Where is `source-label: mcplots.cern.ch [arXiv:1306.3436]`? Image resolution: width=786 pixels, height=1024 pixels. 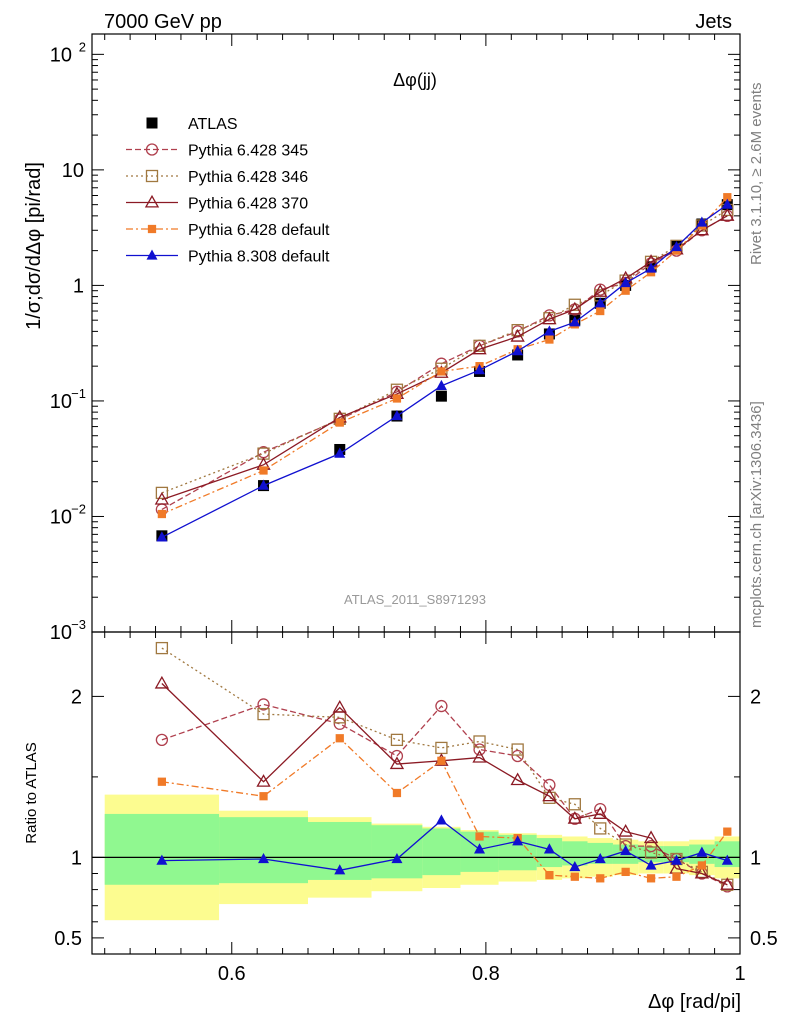
source-label: mcplots.cern.ch [arXiv:1306.3436] is located at coordinates (756, 514).